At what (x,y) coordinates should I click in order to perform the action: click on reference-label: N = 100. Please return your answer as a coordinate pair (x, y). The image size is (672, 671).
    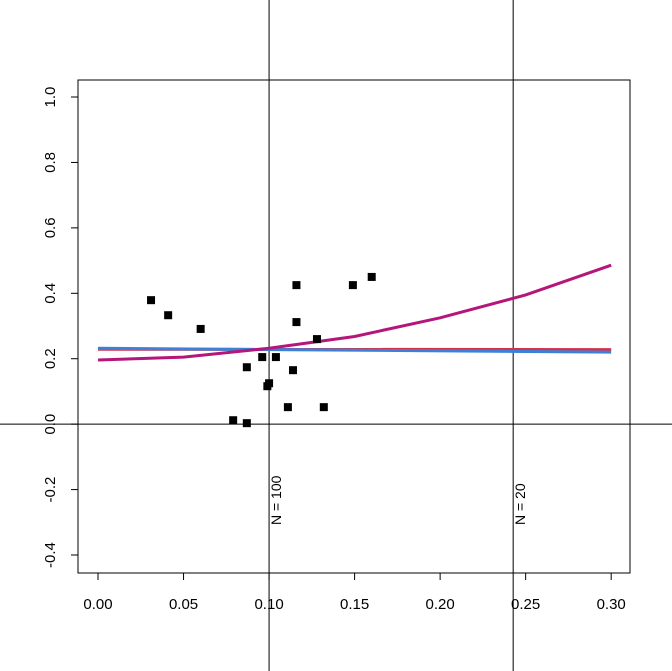
    Looking at the image, I should click on (276, 500).